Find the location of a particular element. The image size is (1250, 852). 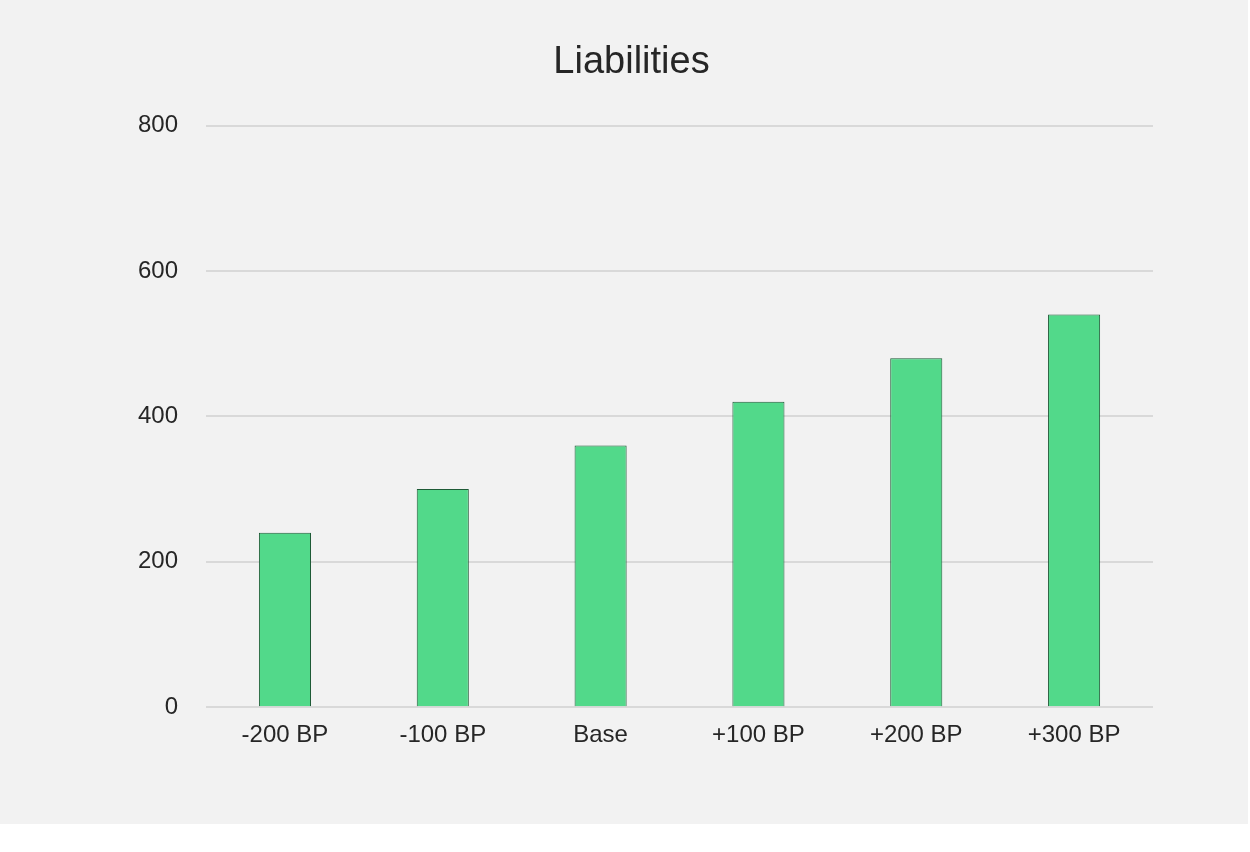

y-tick-label: 600 is located at coordinates (158, 269).